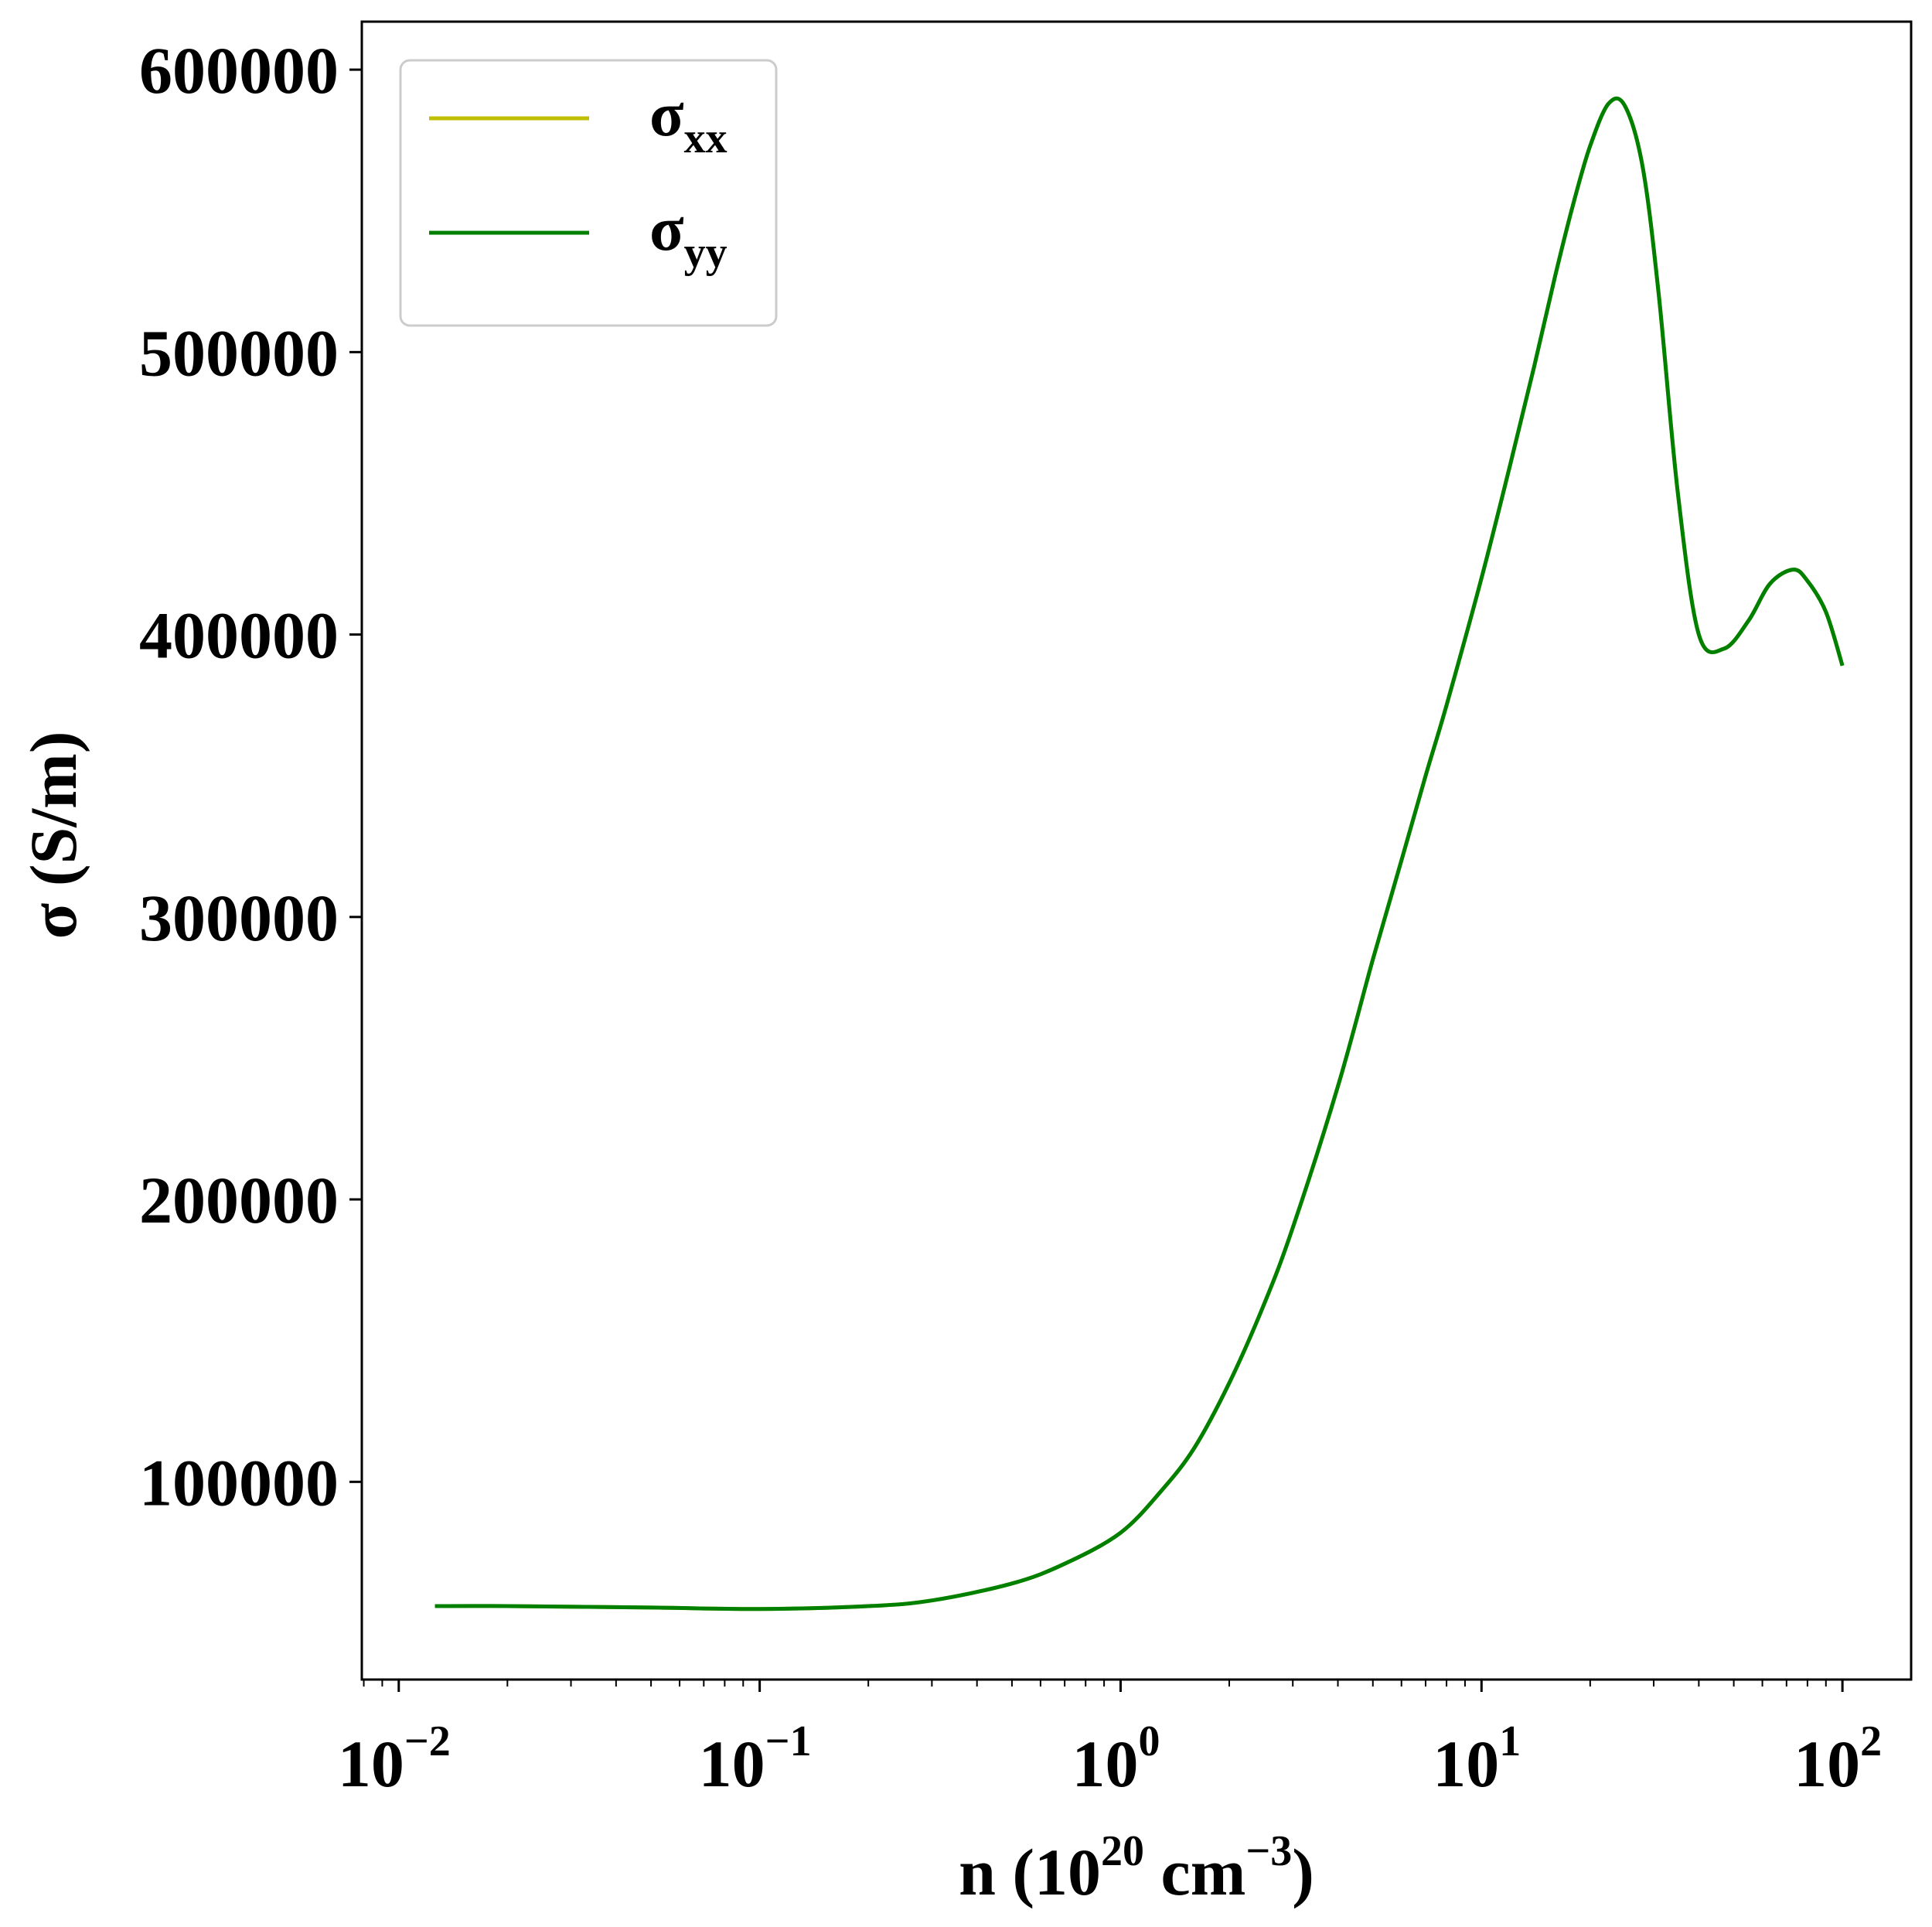  What do you see at coordinates (53, 836) in the screenshot?
I see `y-axis-label: σ (S/m)` at bounding box center [53, 836].